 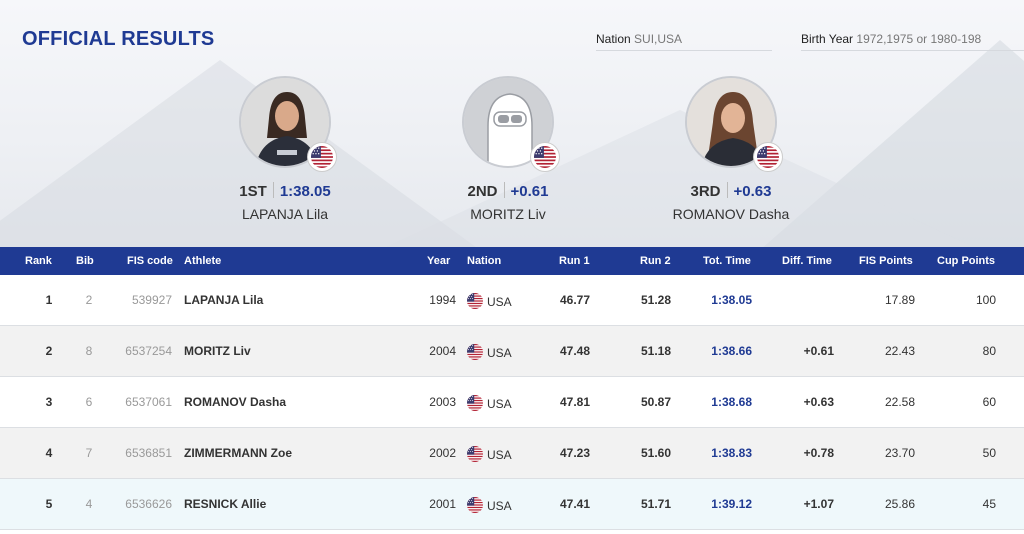 What do you see at coordinates (508, 214) in the screenshot?
I see `podium-athlete-name: MORITZ Liv` at bounding box center [508, 214].